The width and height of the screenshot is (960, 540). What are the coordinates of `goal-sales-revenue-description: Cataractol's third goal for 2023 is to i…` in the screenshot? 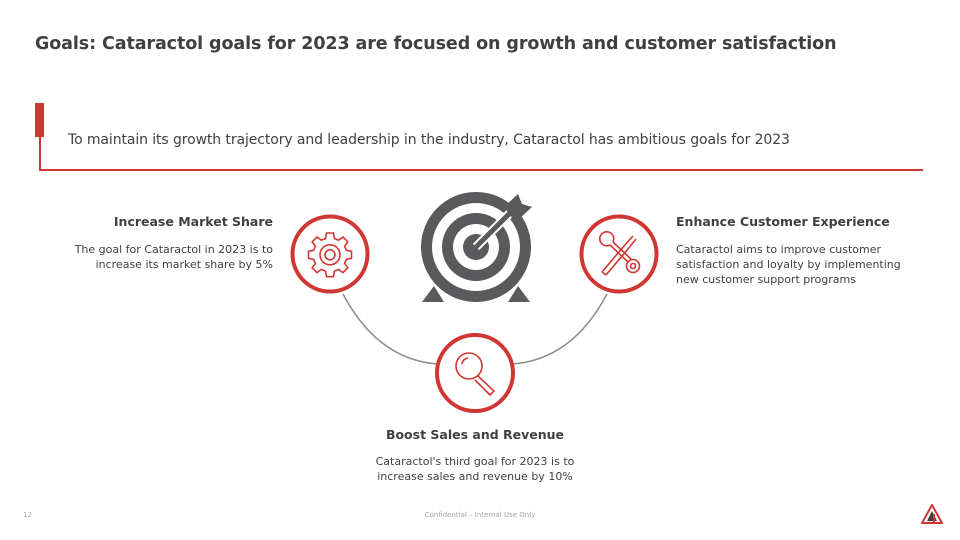 It's located at (475, 469).